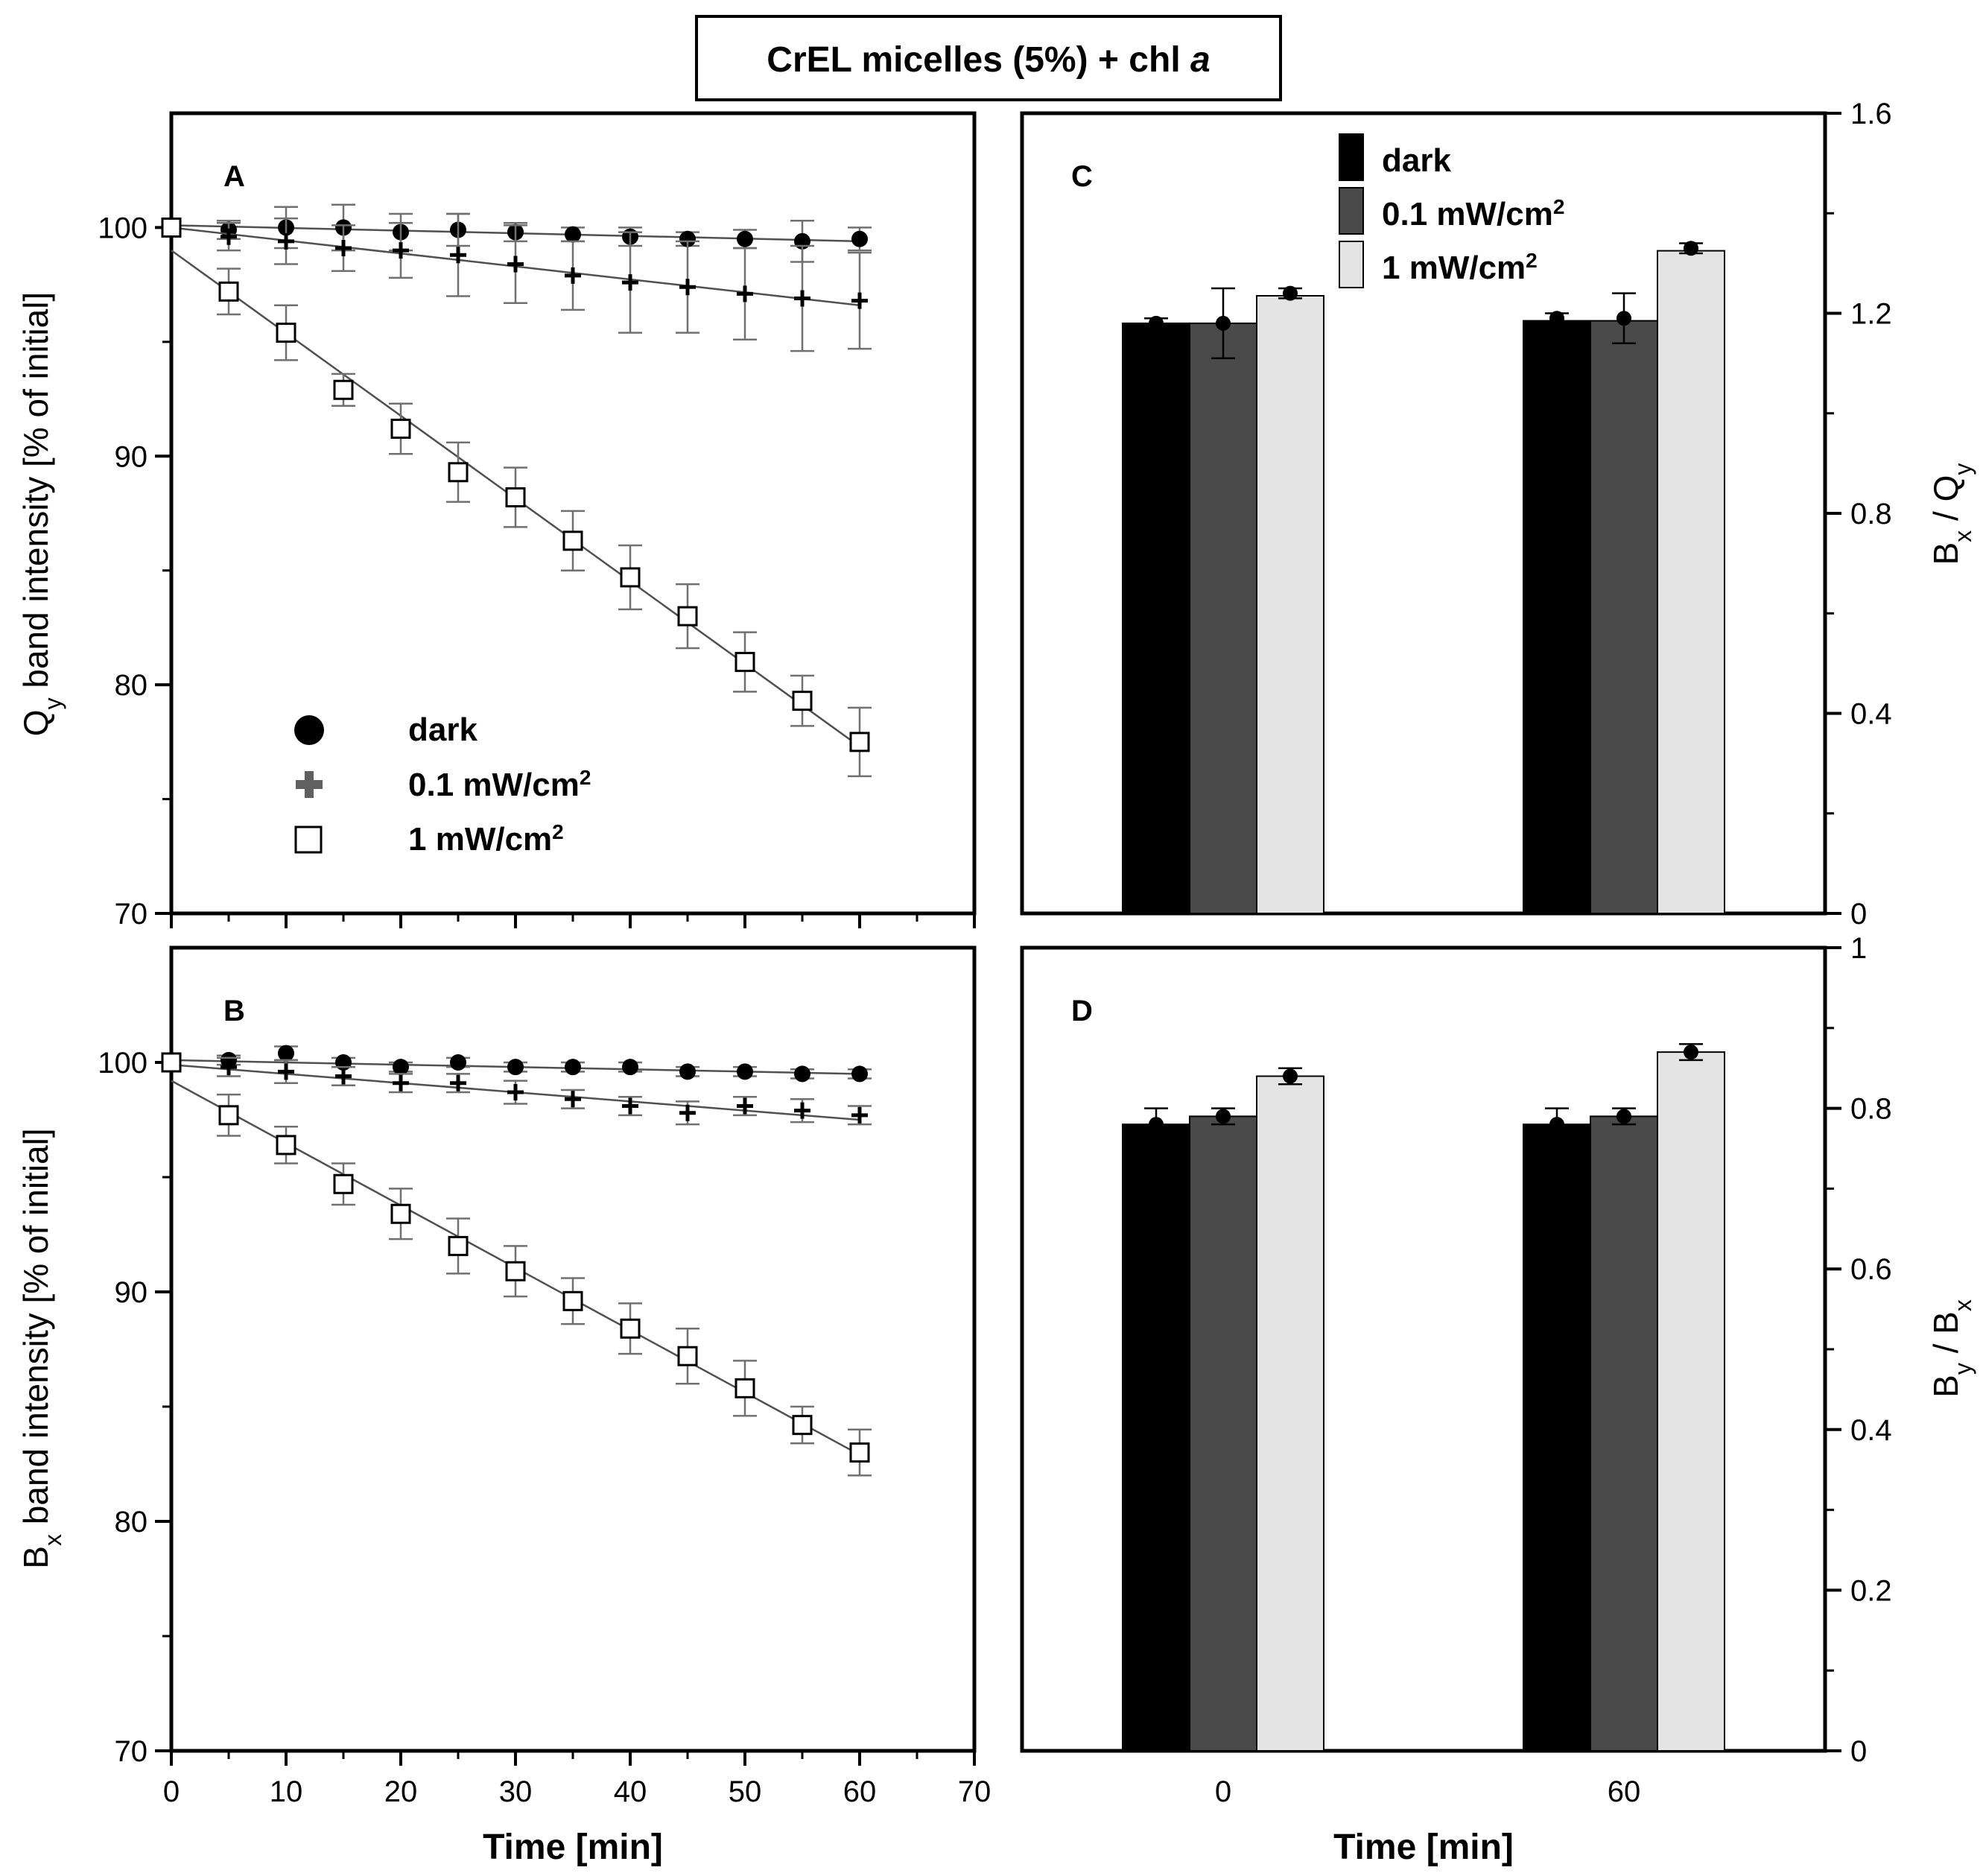 The width and height of the screenshot is (1983, 1876). I want to click on panel-d-ylabel: By / Bx, so click(1951, 1349).